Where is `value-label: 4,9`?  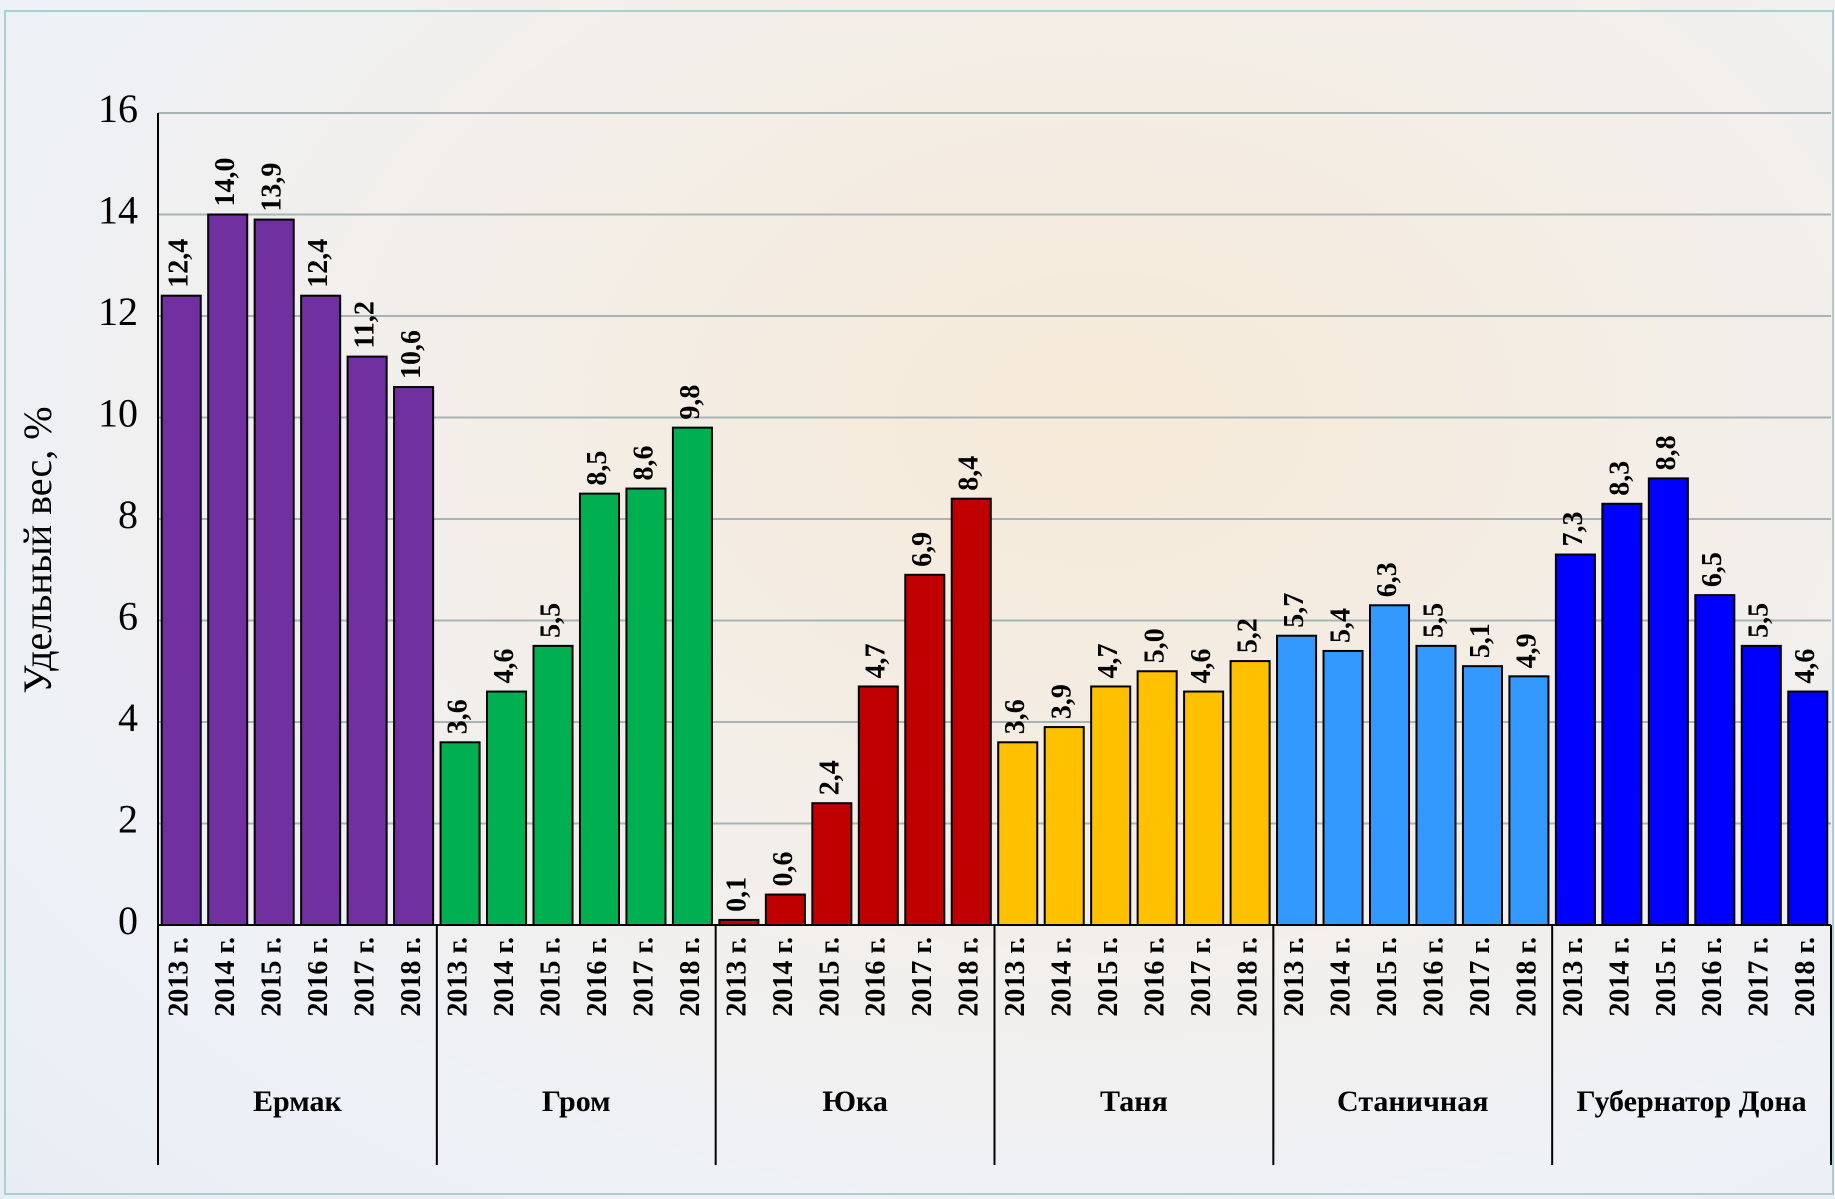
value-label: 4,9 is located at coordinates (1526, 650).